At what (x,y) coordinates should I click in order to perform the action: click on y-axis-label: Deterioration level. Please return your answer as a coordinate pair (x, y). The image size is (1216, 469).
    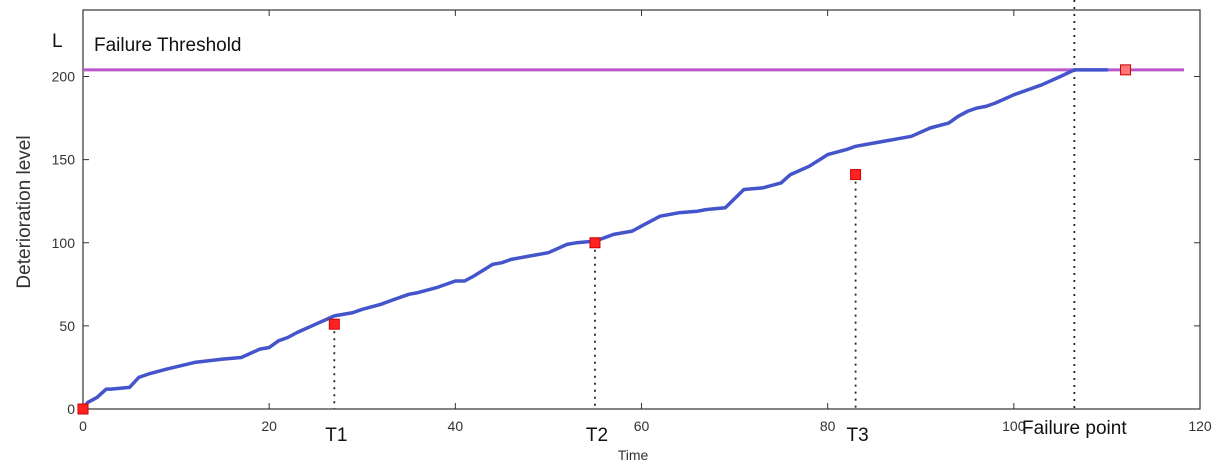
    Looking at the image, I should click on (24, 211).